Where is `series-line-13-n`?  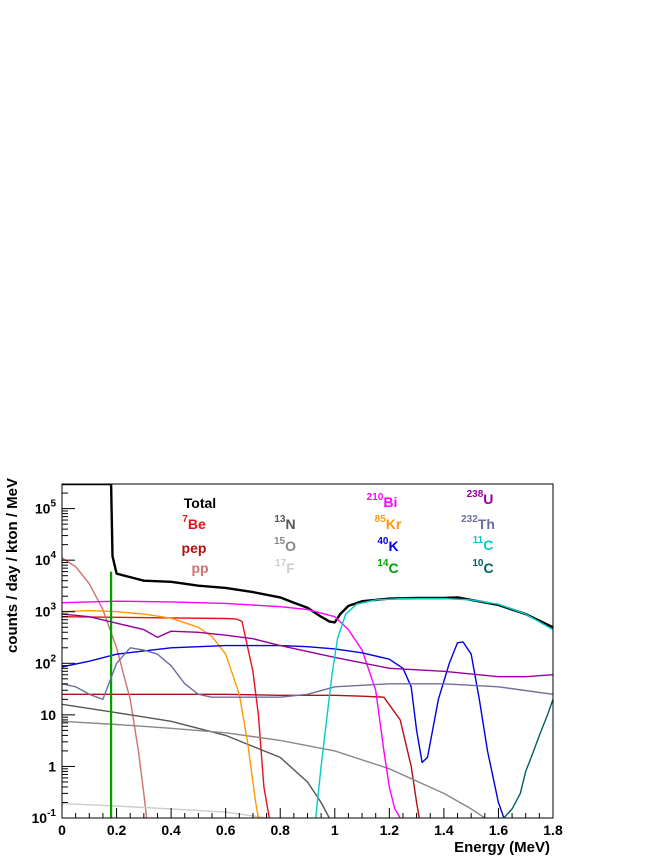 series-line-13-n is located at coordinates (196, 760).